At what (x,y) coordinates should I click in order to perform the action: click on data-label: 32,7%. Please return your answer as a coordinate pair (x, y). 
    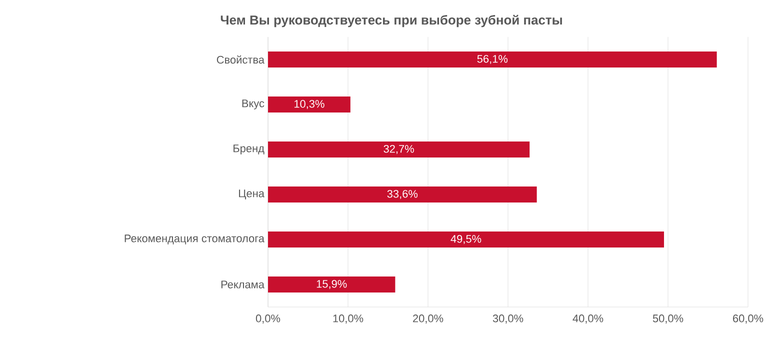
    Looking at the image, I should click on (399, 149).